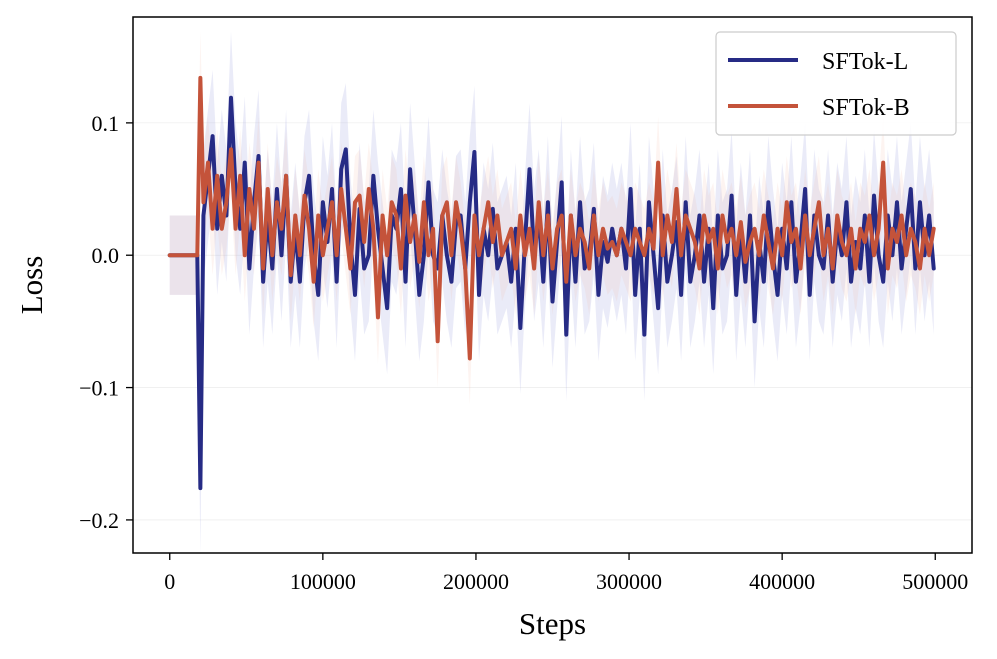 The image size is (997, 659). Describe the element at coordinates (323, 581) in the screenshot. I see `x-tick-label: 100000` at that location.